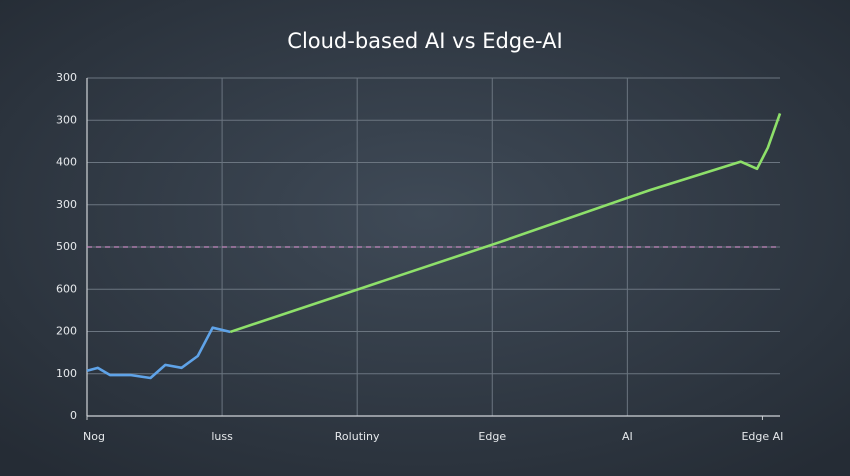 Image resolution: width=850 pixels, height=476 pixels. What do you see at coordinates (66, 373) in the screenshot?
I see `y-tick-label: 100` at bounding box center [66, 373].